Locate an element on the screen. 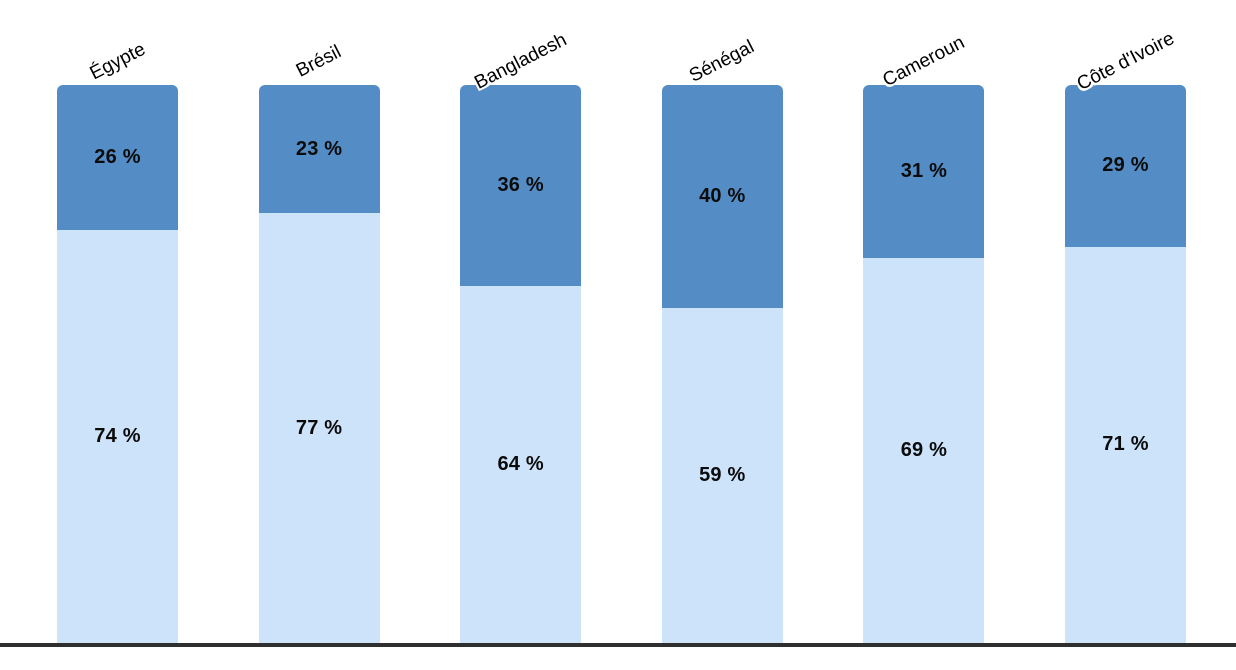 This screenshot has width=1236, height=670. bar-segment-light: 64 % is located at coordinates (521, 464).